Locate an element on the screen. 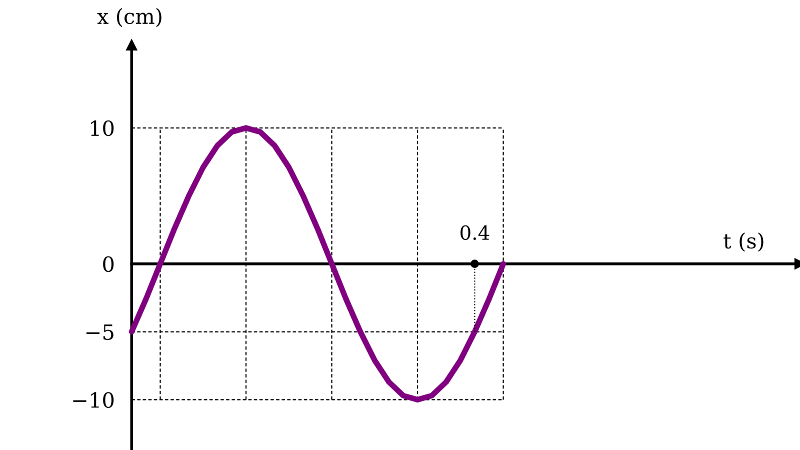 This screenshot has height=450, width=800. text: t (s) is located at coordinates (744, 242).